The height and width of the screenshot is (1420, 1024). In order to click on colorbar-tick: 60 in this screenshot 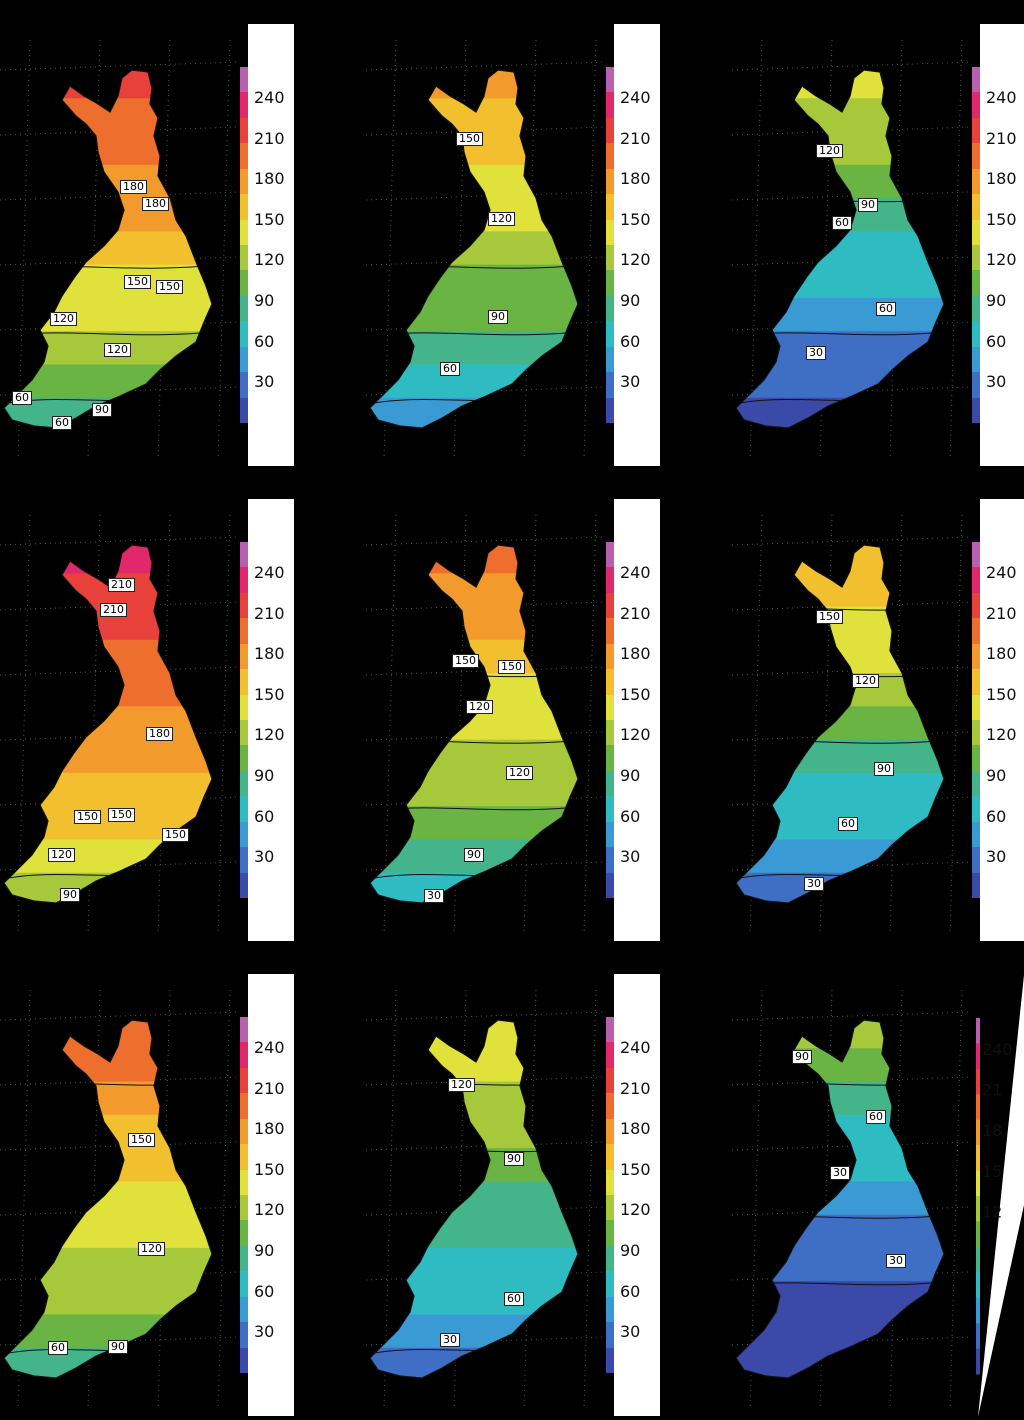, I will do `click(630, 1291)`.